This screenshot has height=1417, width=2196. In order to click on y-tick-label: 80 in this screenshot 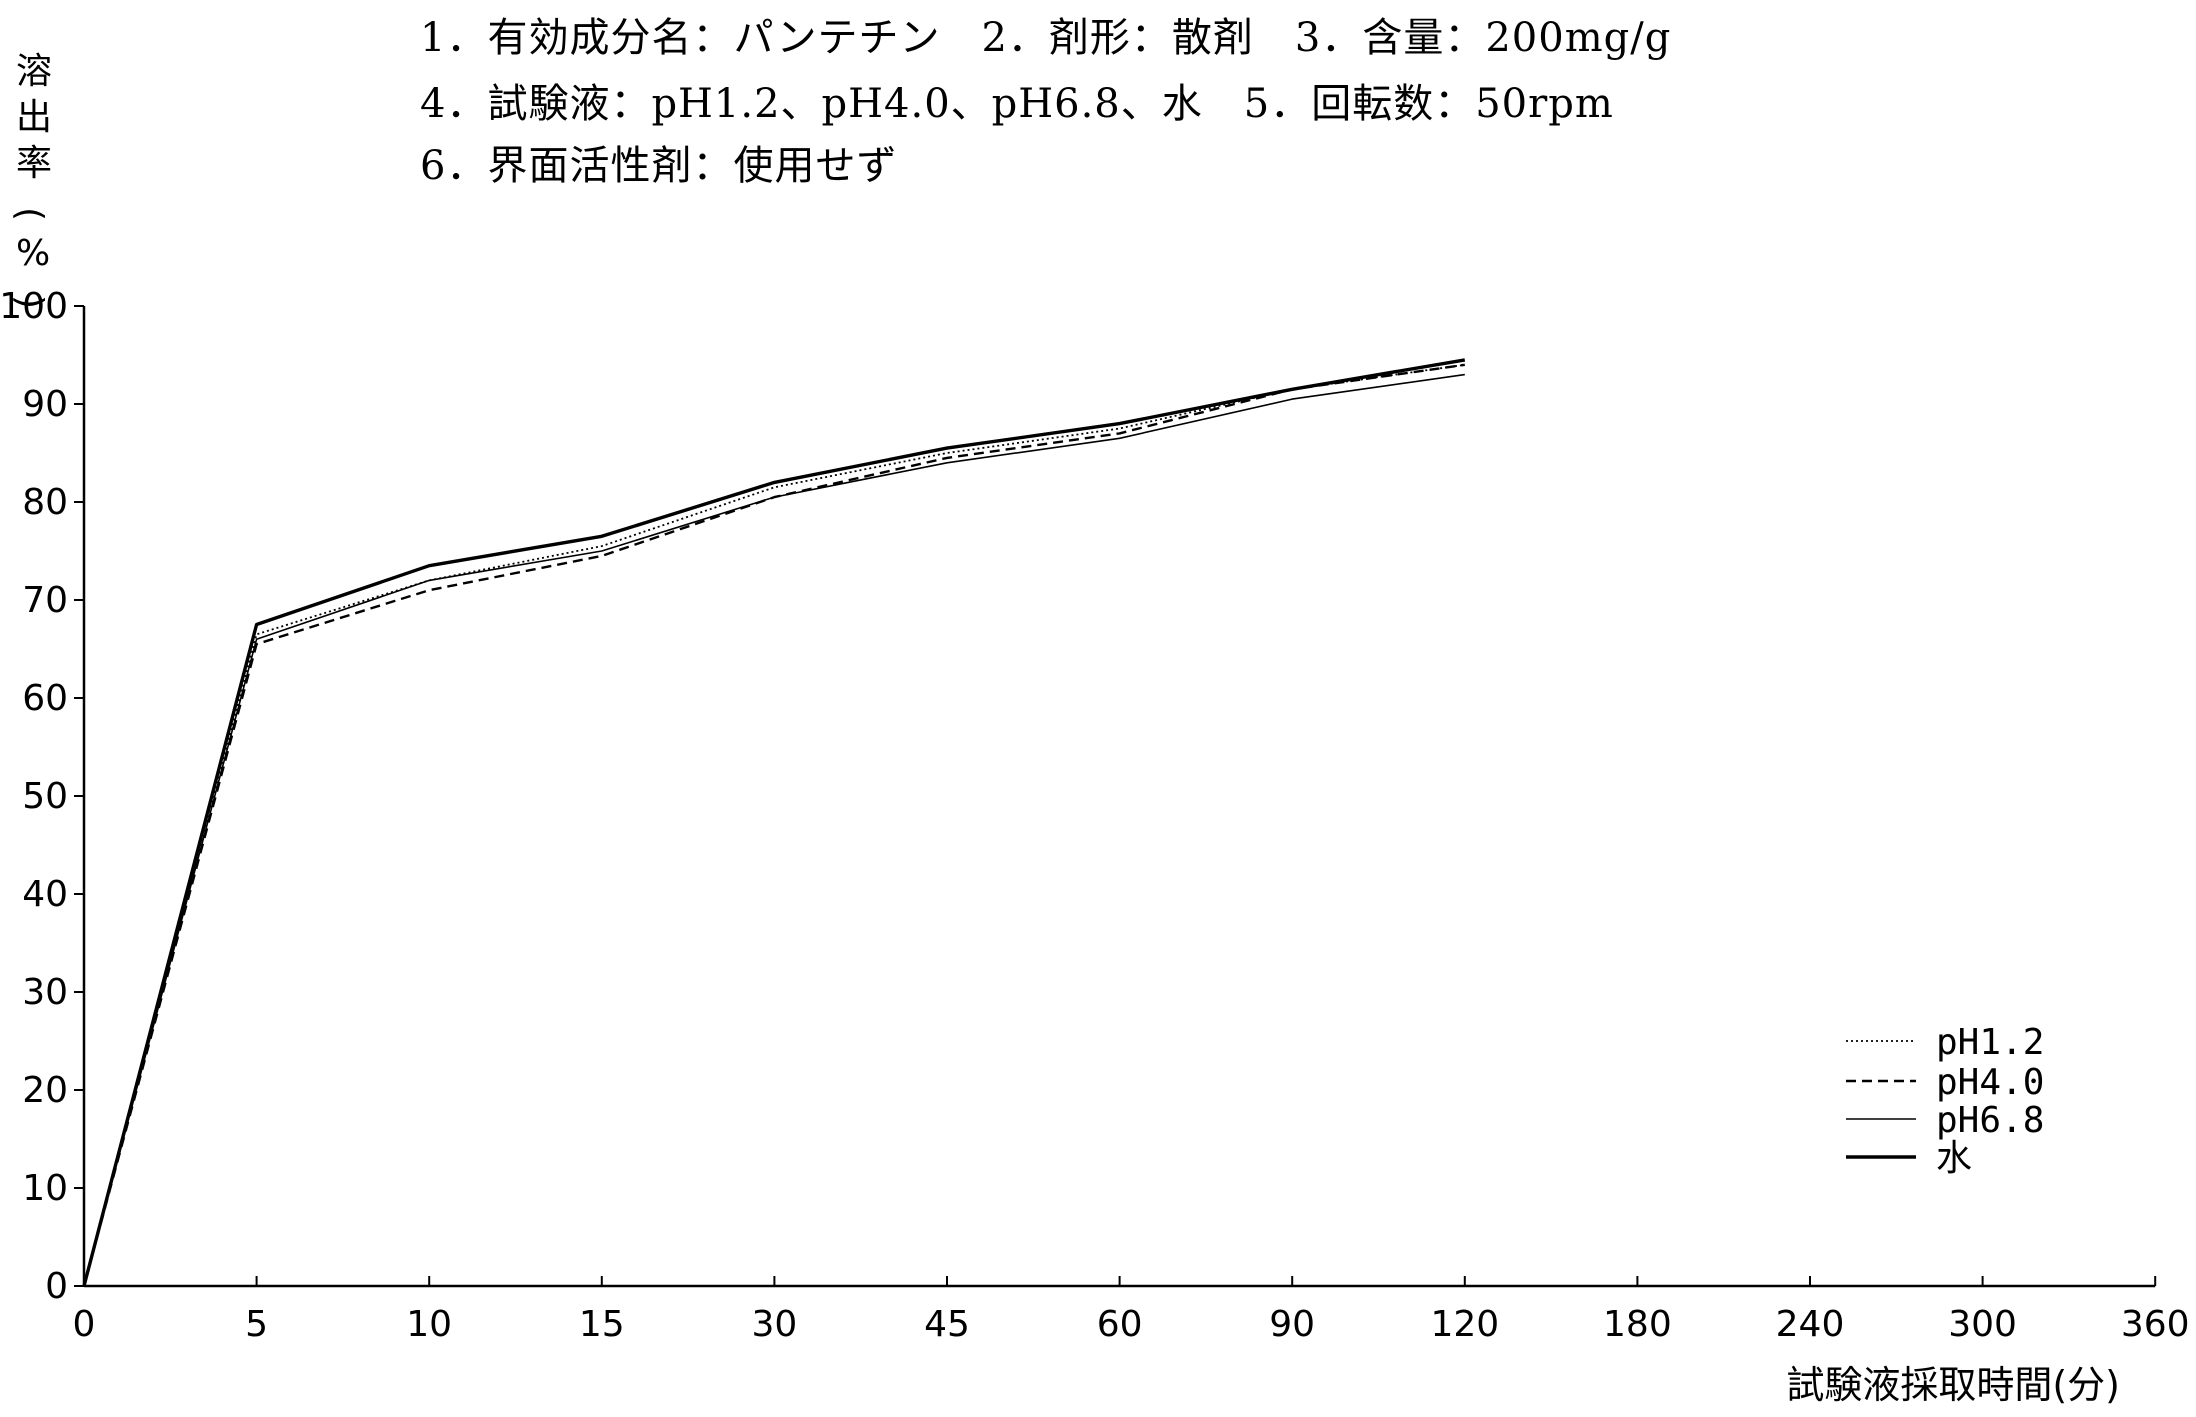, I will do `click(45, 502)`.